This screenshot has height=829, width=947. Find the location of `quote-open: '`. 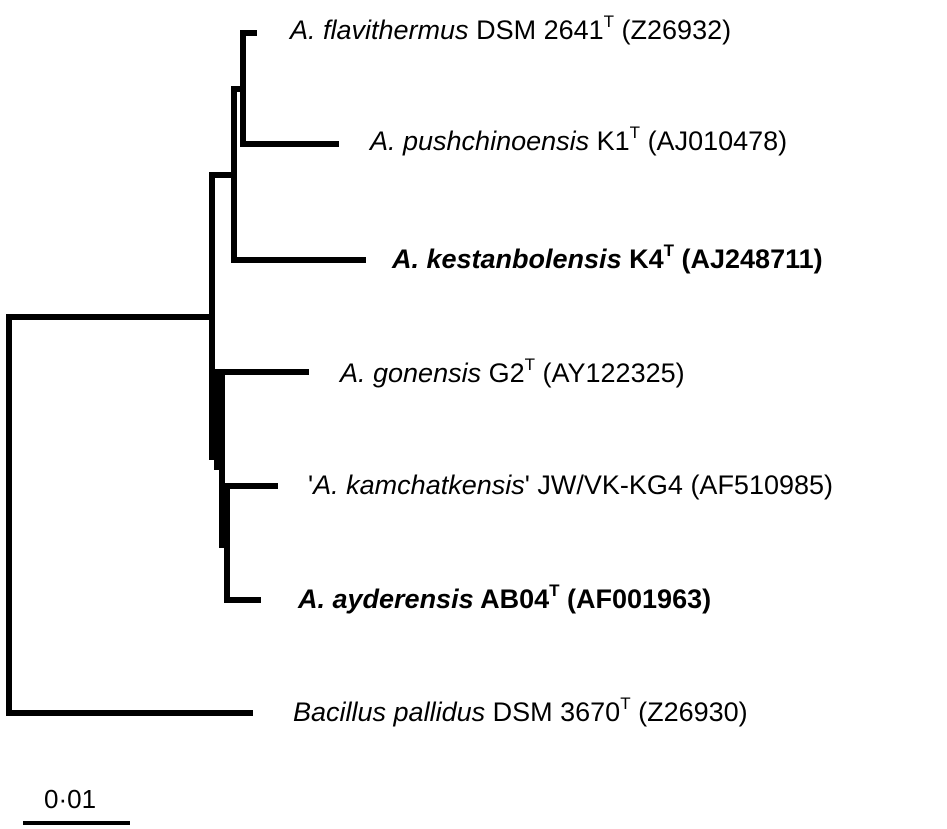

quote-open: ' is located at coordinates (311, 485).